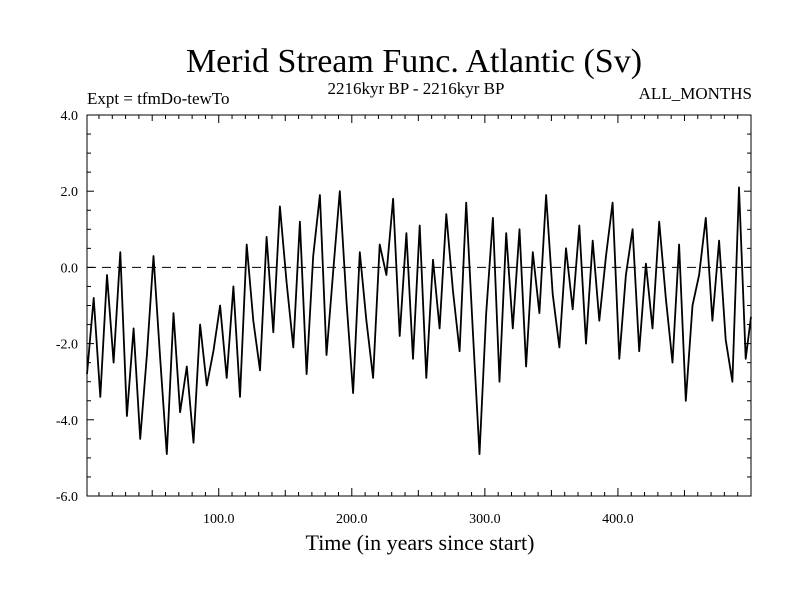 The width and height of the screenshot is (800, 600). Describe the element at coordinates (70, 116) in the screenshot. I see `y-tick-label-0: 4.0` at that location.